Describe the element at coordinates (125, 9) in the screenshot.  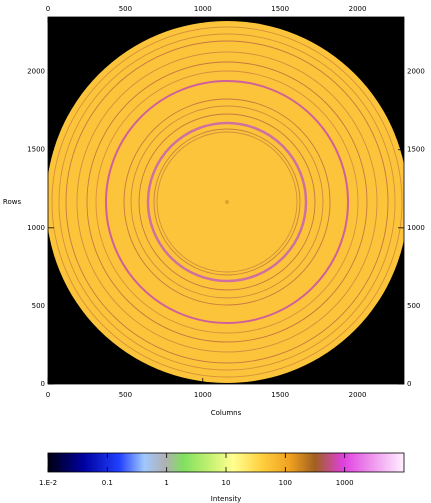
I see `x-tick-label-top: 500` at that location.